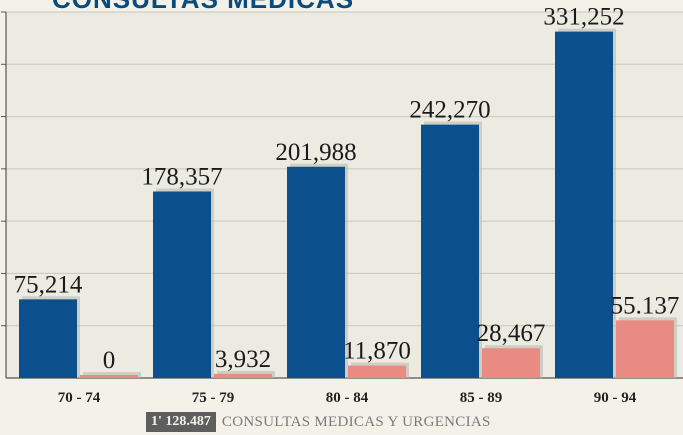 This screenshot has width=683, height=435. I want to click on data-label: 331,252, so click(583, 17).